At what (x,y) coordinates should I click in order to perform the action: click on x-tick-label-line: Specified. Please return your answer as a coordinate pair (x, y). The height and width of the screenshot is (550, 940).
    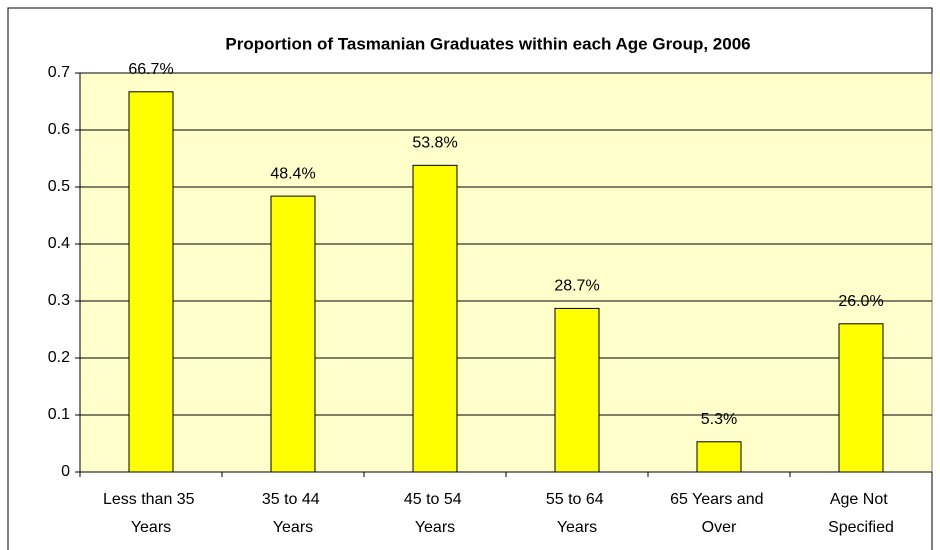
    Looking at the image, I should click on (861, 527).